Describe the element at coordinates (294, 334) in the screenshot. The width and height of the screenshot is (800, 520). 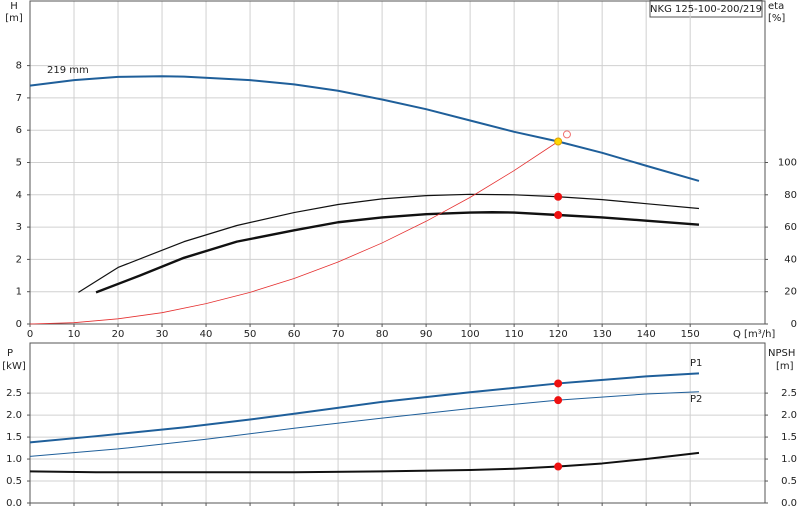
I see `x-tick-label: 60` at that location.